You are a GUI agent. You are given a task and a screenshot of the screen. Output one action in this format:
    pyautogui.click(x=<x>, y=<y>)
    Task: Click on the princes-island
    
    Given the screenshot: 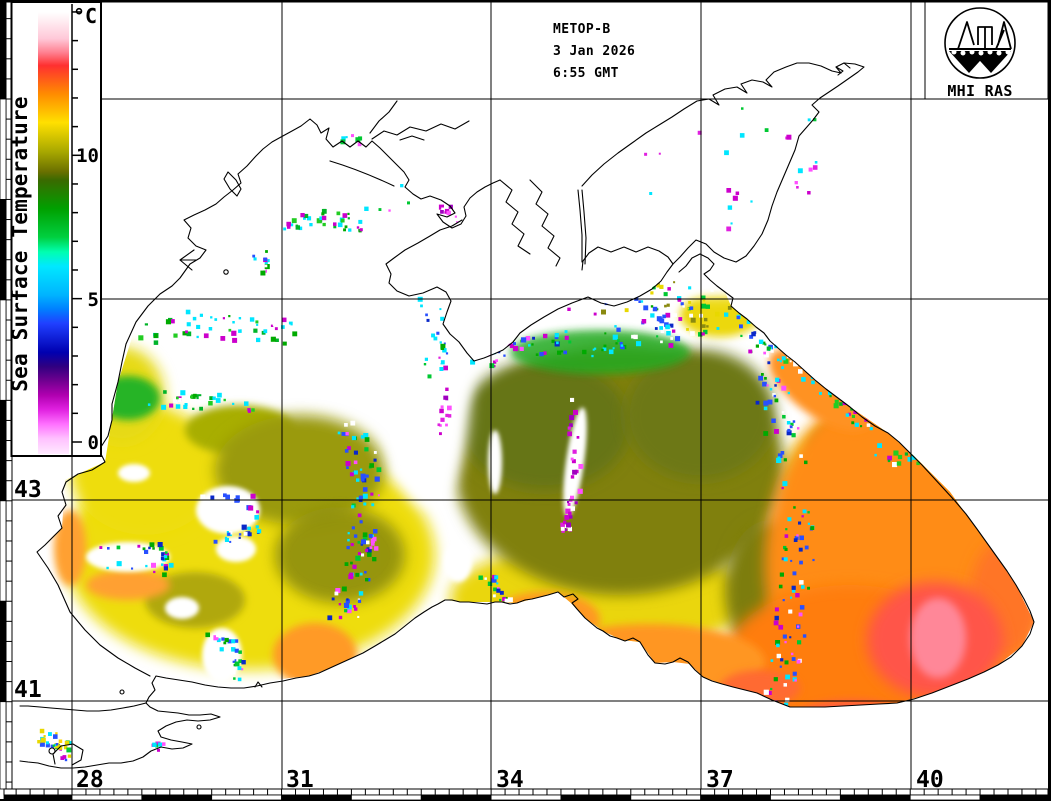 What is the action you would take?
    pyautogui.click(x=199, y=727)
    